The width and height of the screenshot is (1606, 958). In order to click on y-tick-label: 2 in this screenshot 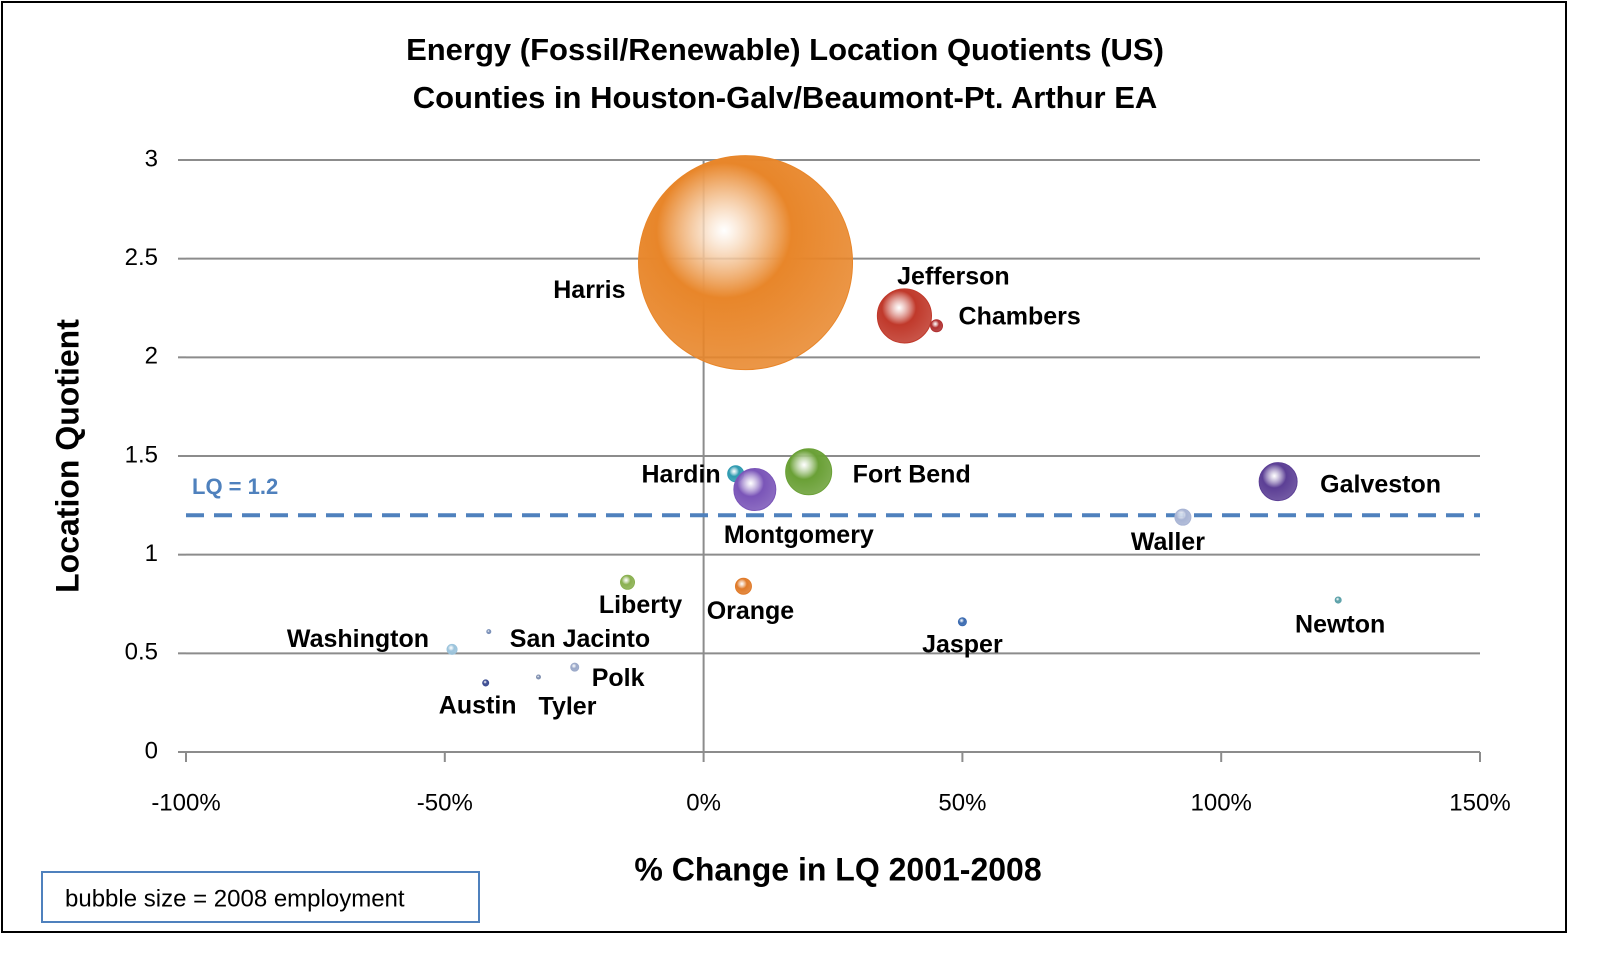, I will do `click(151, 356)`.